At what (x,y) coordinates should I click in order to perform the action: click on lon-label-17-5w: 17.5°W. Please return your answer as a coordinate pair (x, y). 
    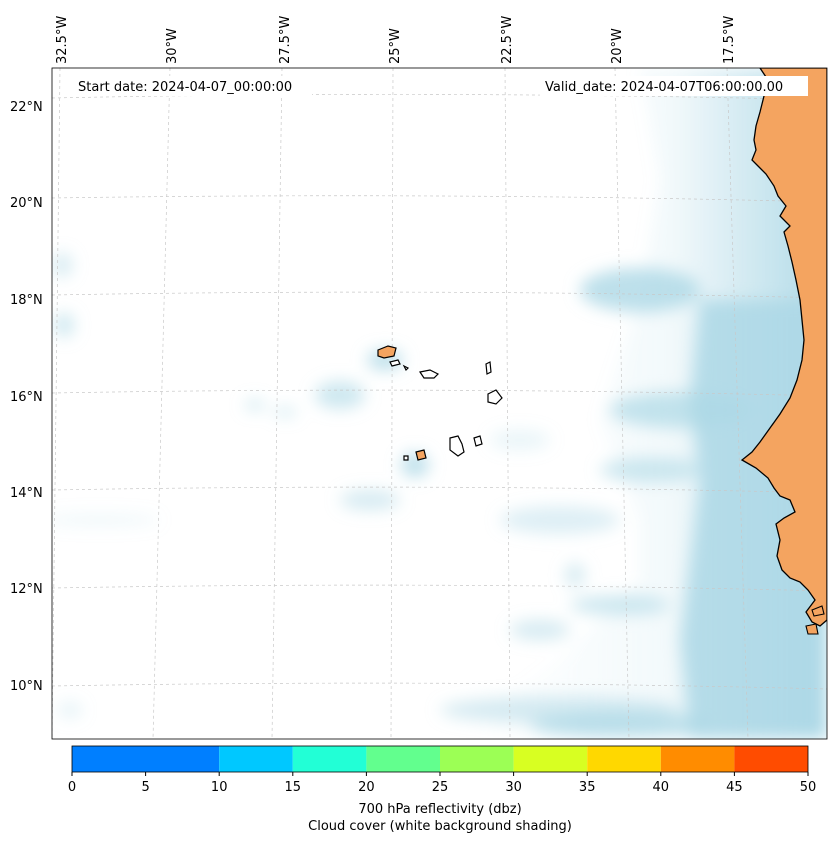
    Looking at the image, I should click on (729, 40).